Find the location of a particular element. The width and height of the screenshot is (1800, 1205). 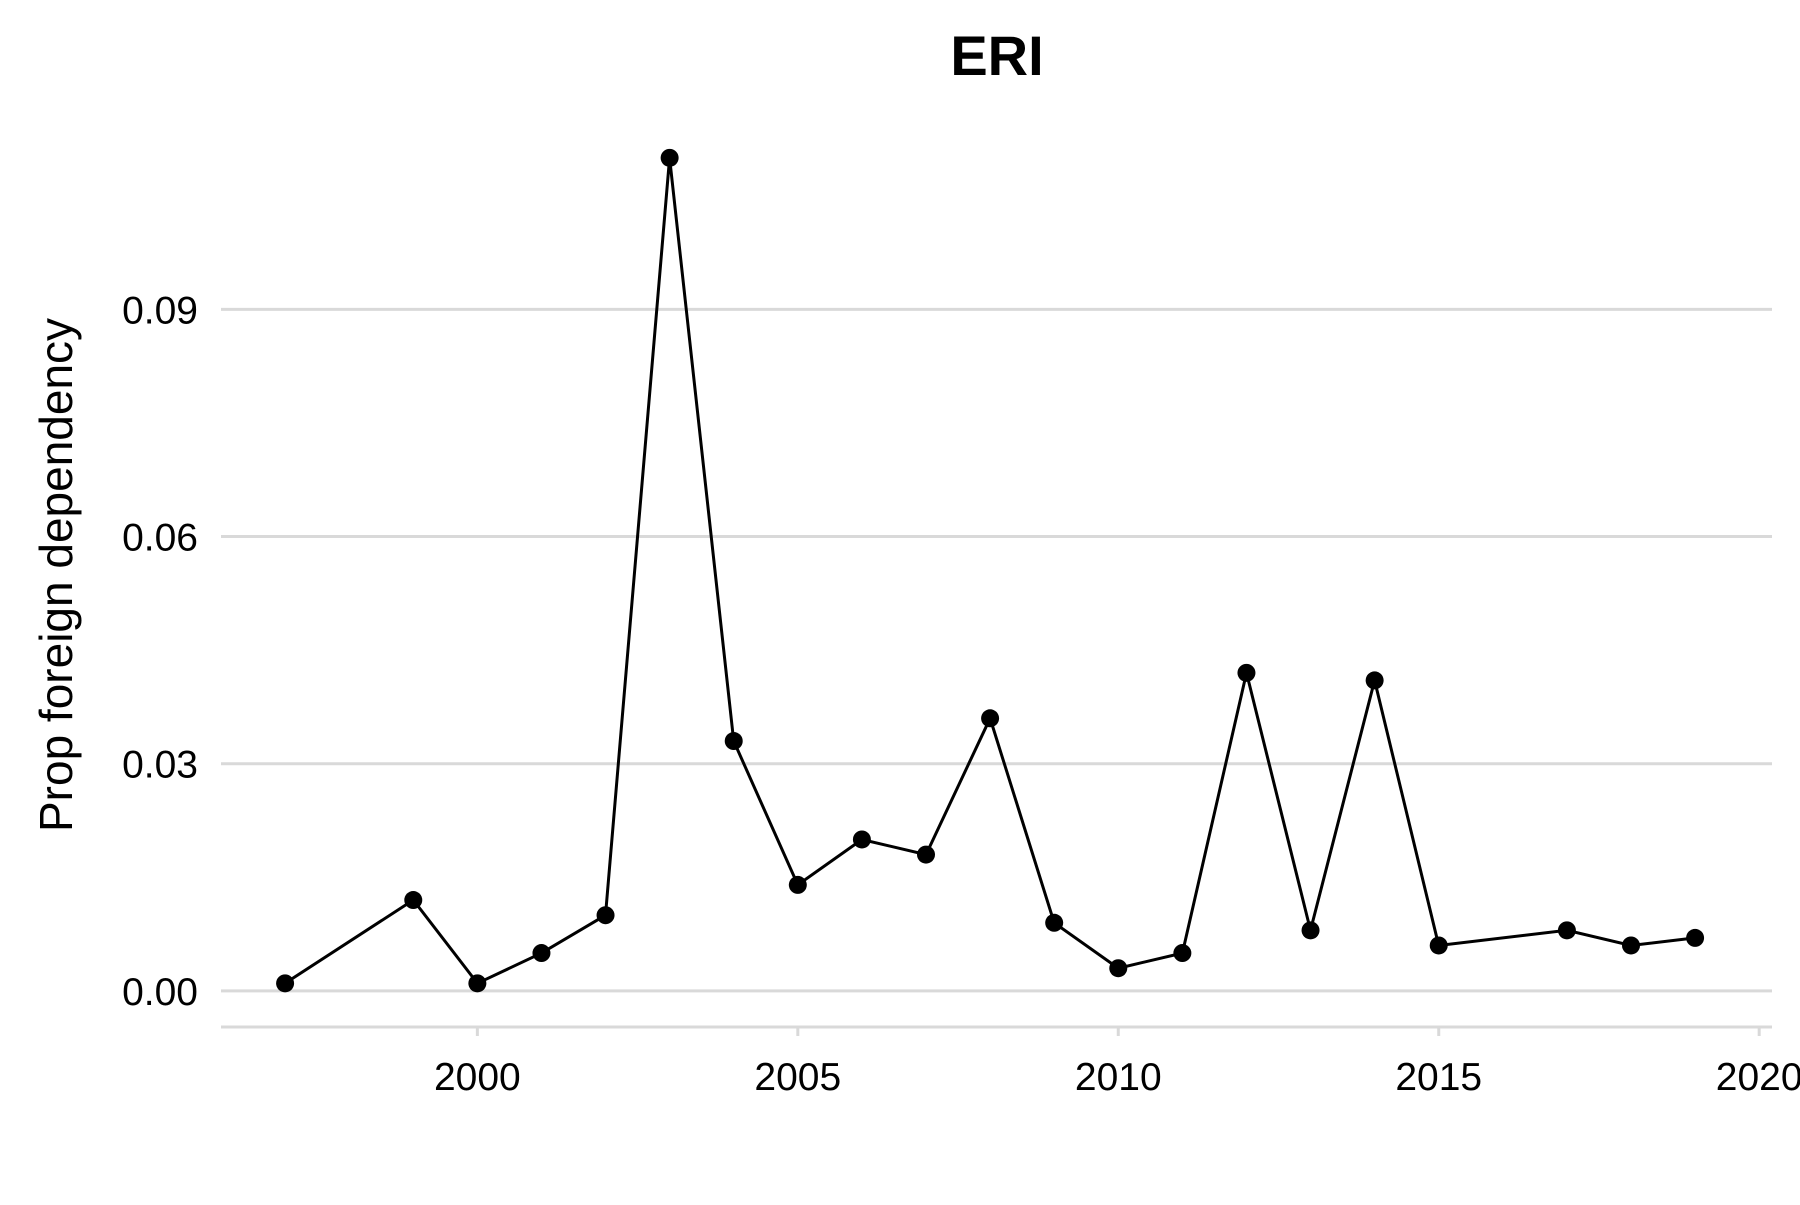

y-tick-label: 0.09 is located at coordinates (160, 310).